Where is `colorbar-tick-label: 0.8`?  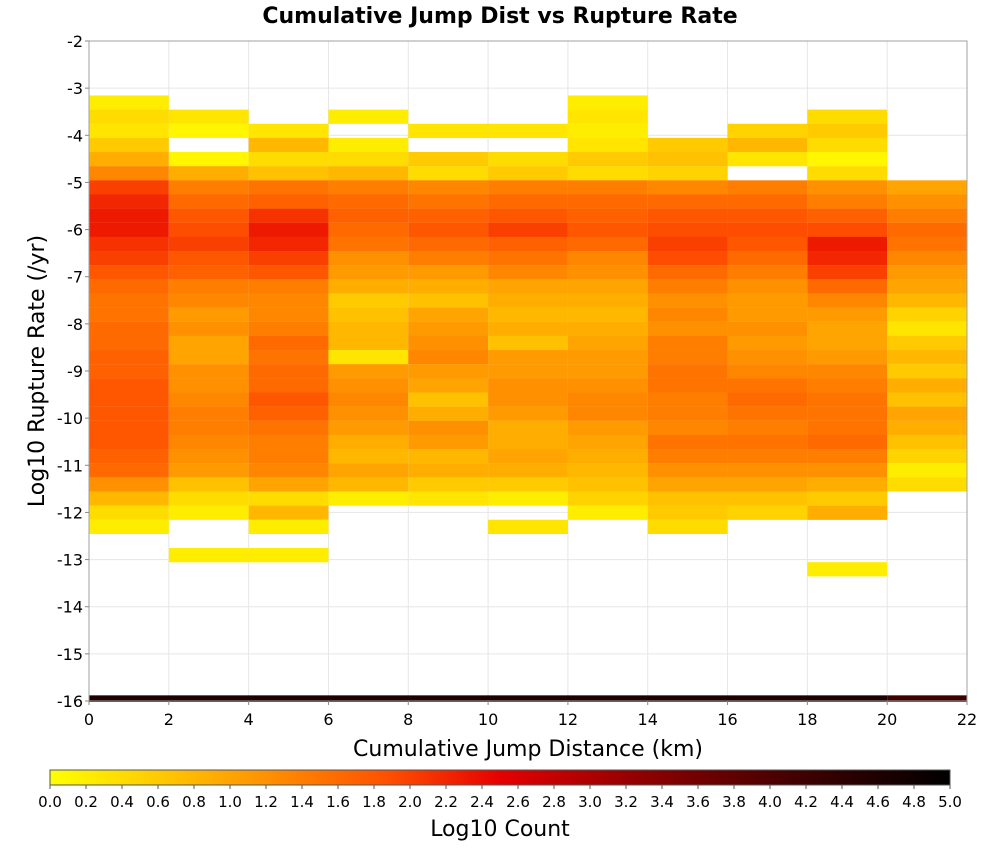 colorbar-tick-label: 0.8 is located at coordinates (194, 802).